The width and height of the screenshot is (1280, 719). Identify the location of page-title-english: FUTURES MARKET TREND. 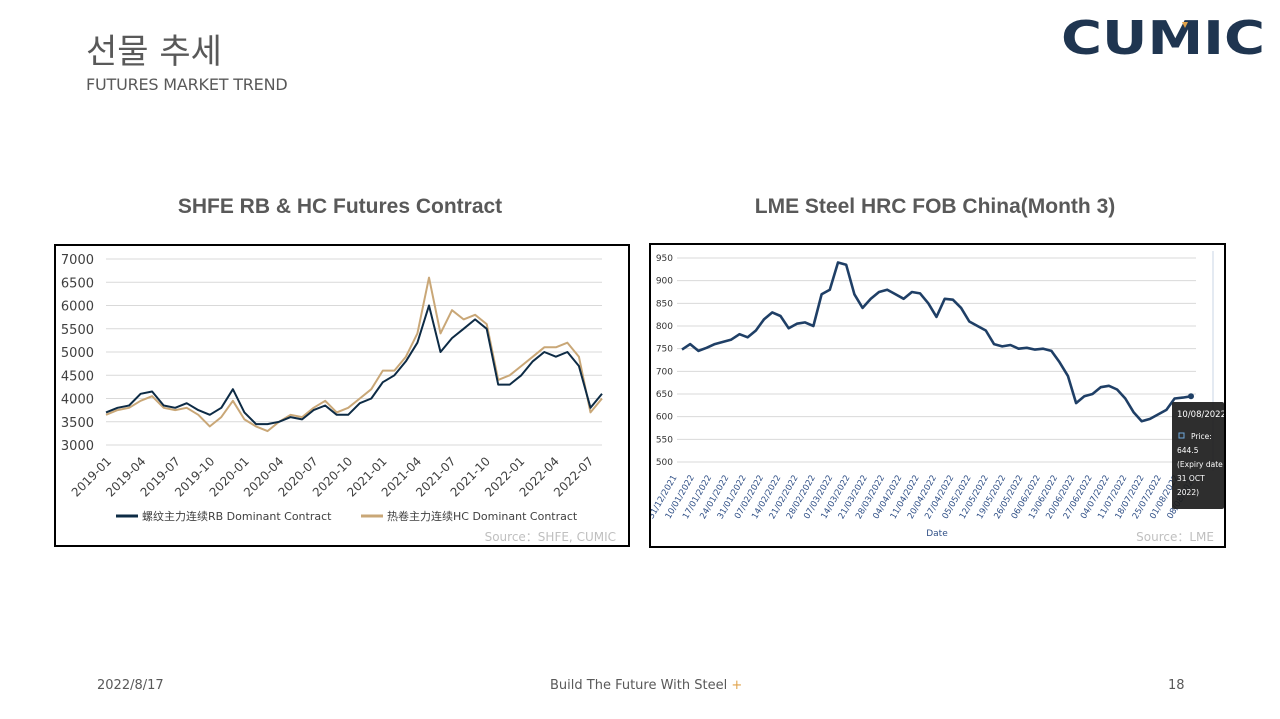
(187, 84).